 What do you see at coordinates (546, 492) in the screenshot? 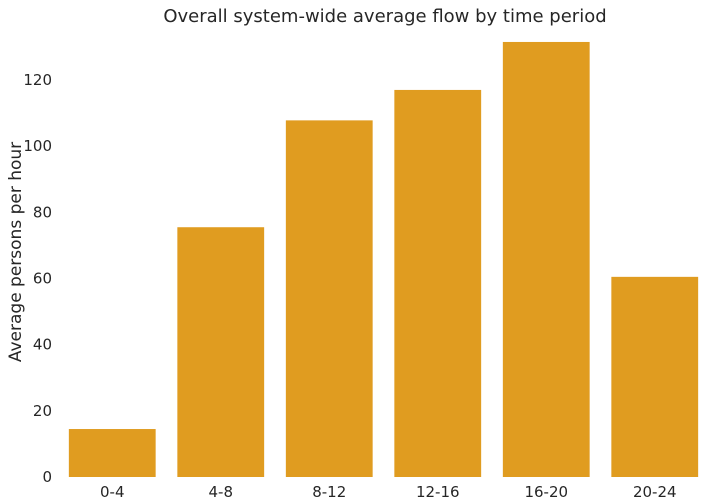
I see `x-tick-label: 16-20` at bounding box center [546, 492].